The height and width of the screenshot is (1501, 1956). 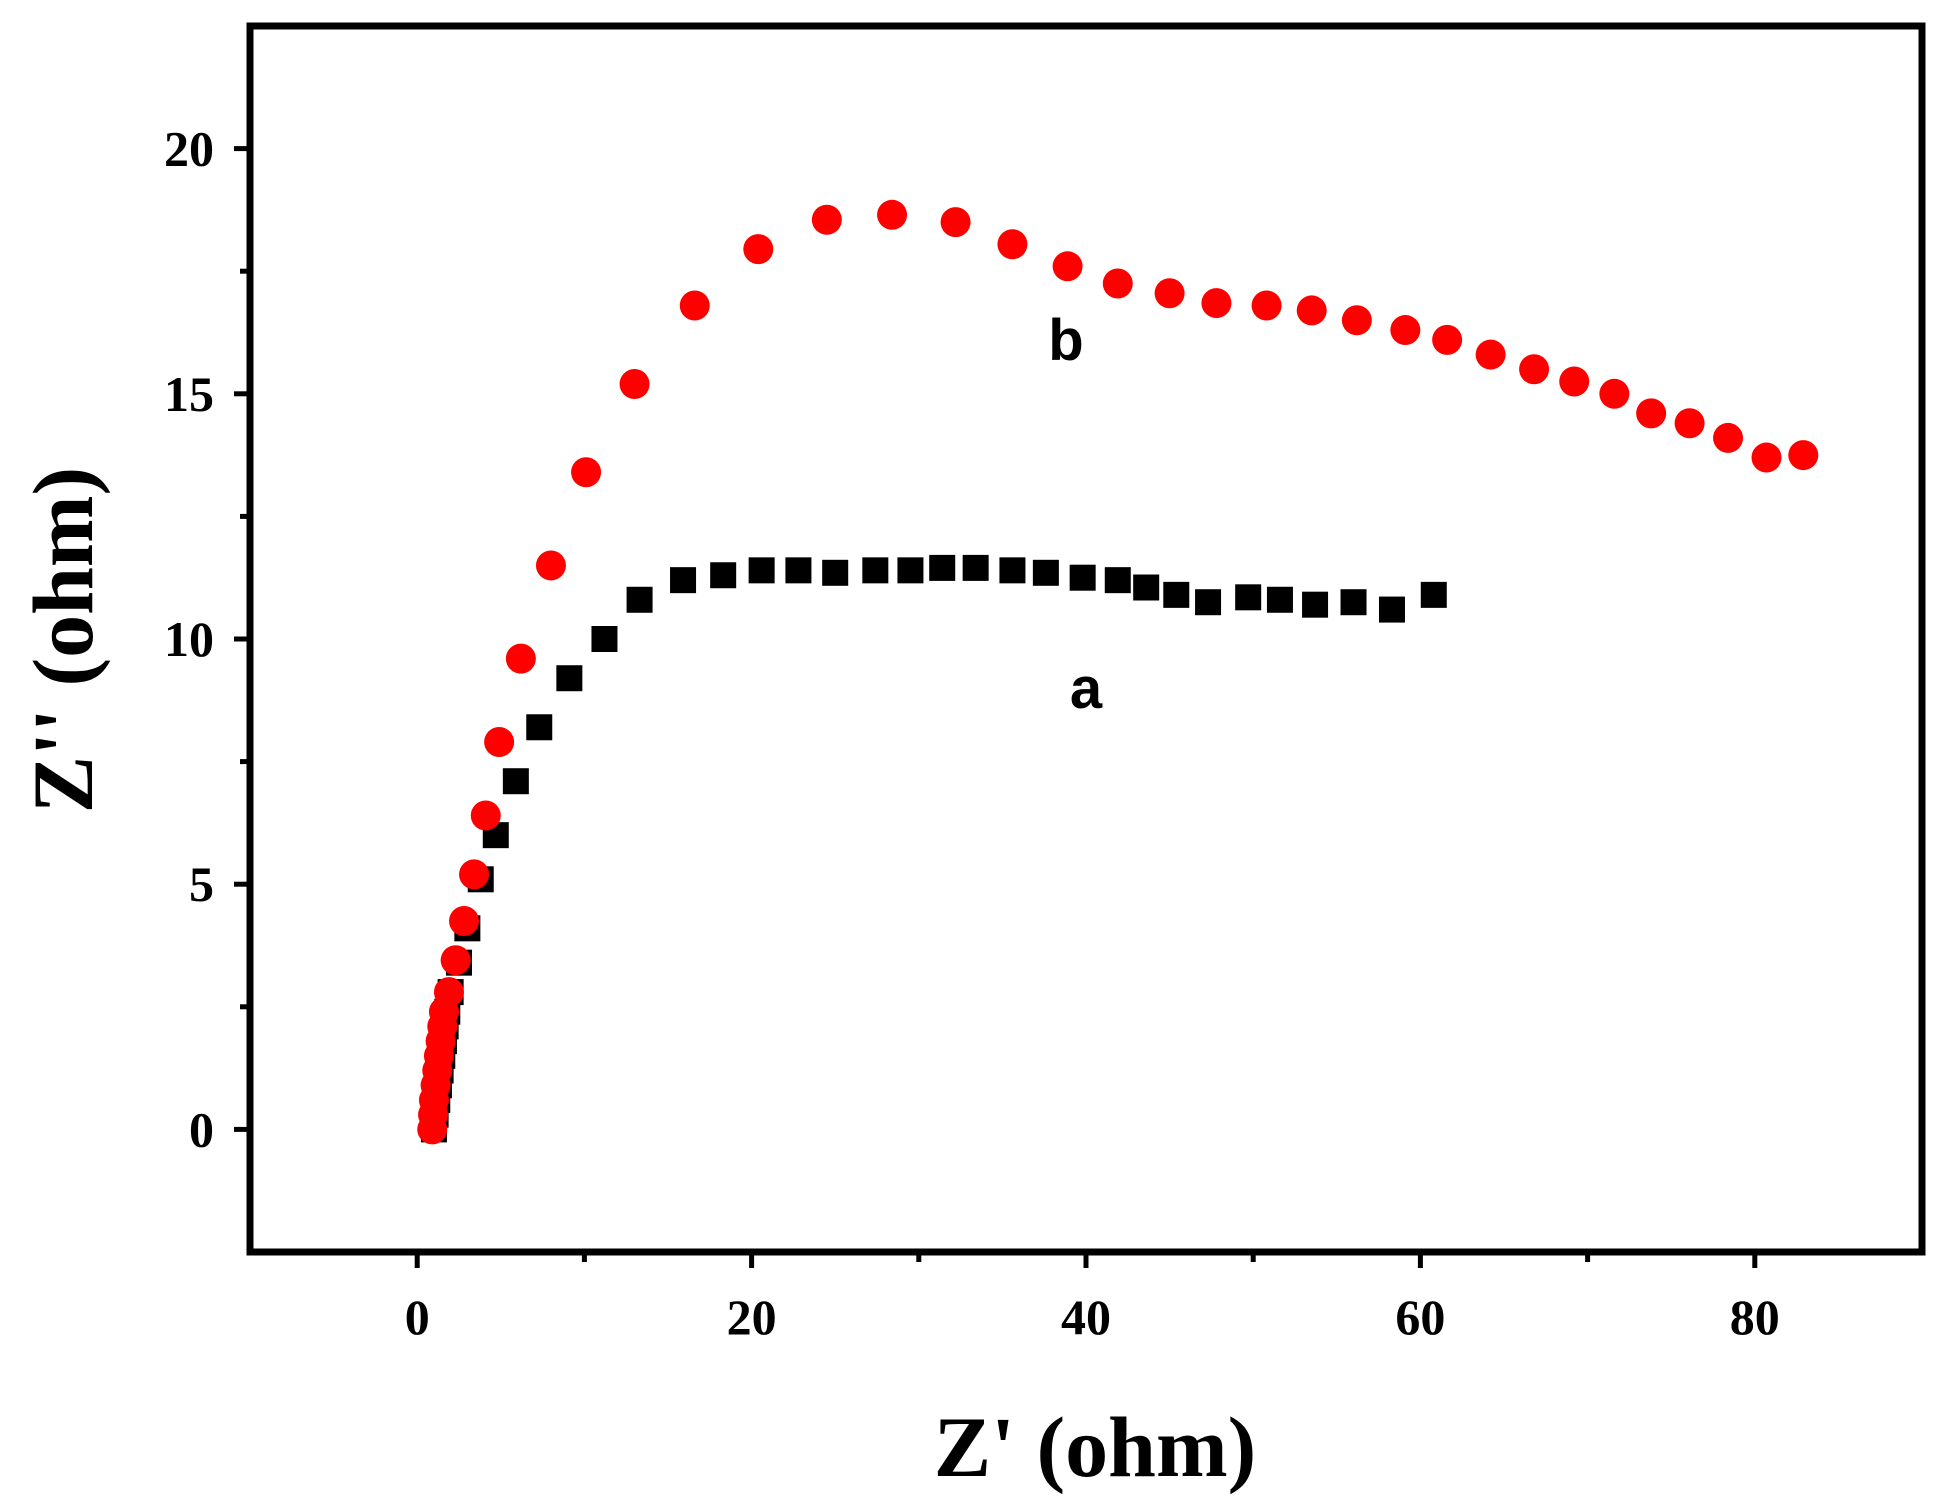 I want to click on x-tick-label: 80, so click(x=1755, y=1317).